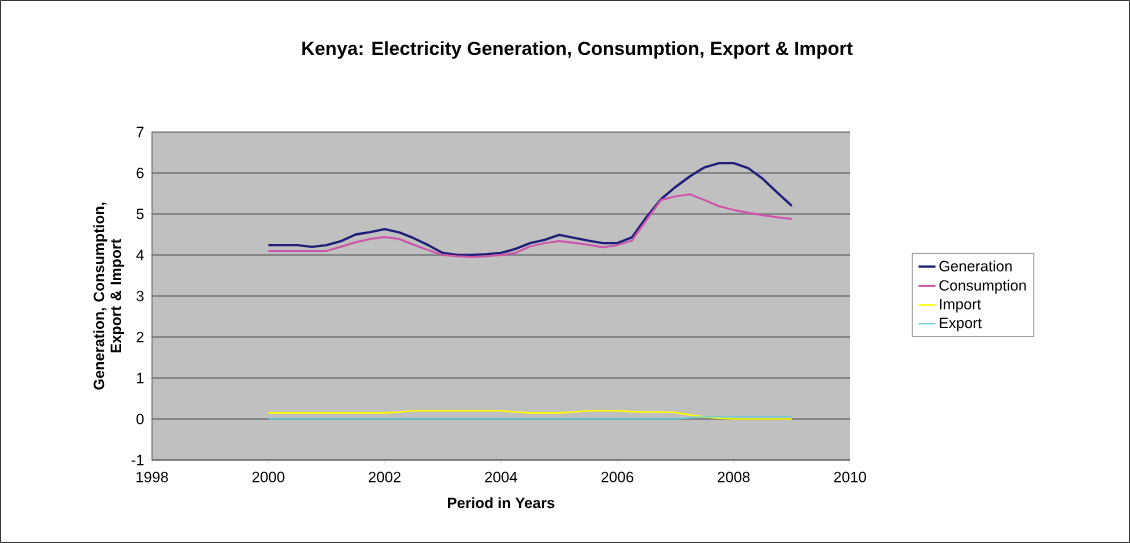 The image size is (1130, 543). Describe the element at coordinates (140, 255) in the screenshot. I see `y-tick-label: 4` at that location.